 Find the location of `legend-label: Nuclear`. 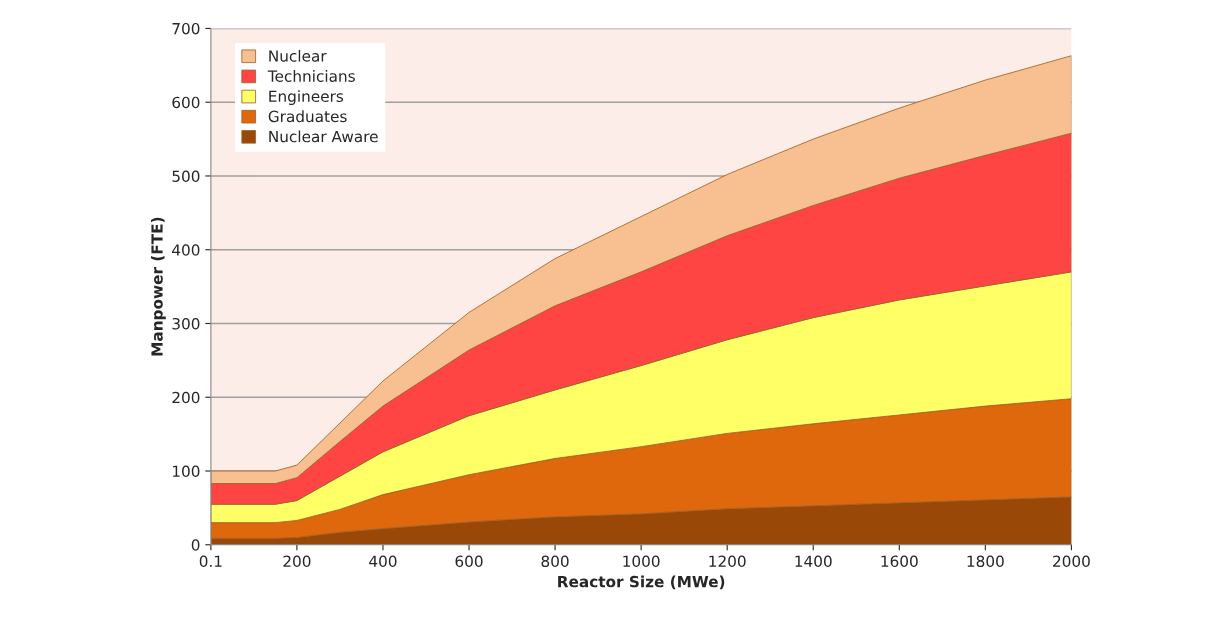

legend-label: Nuclear is located at coordinates (298, 55).